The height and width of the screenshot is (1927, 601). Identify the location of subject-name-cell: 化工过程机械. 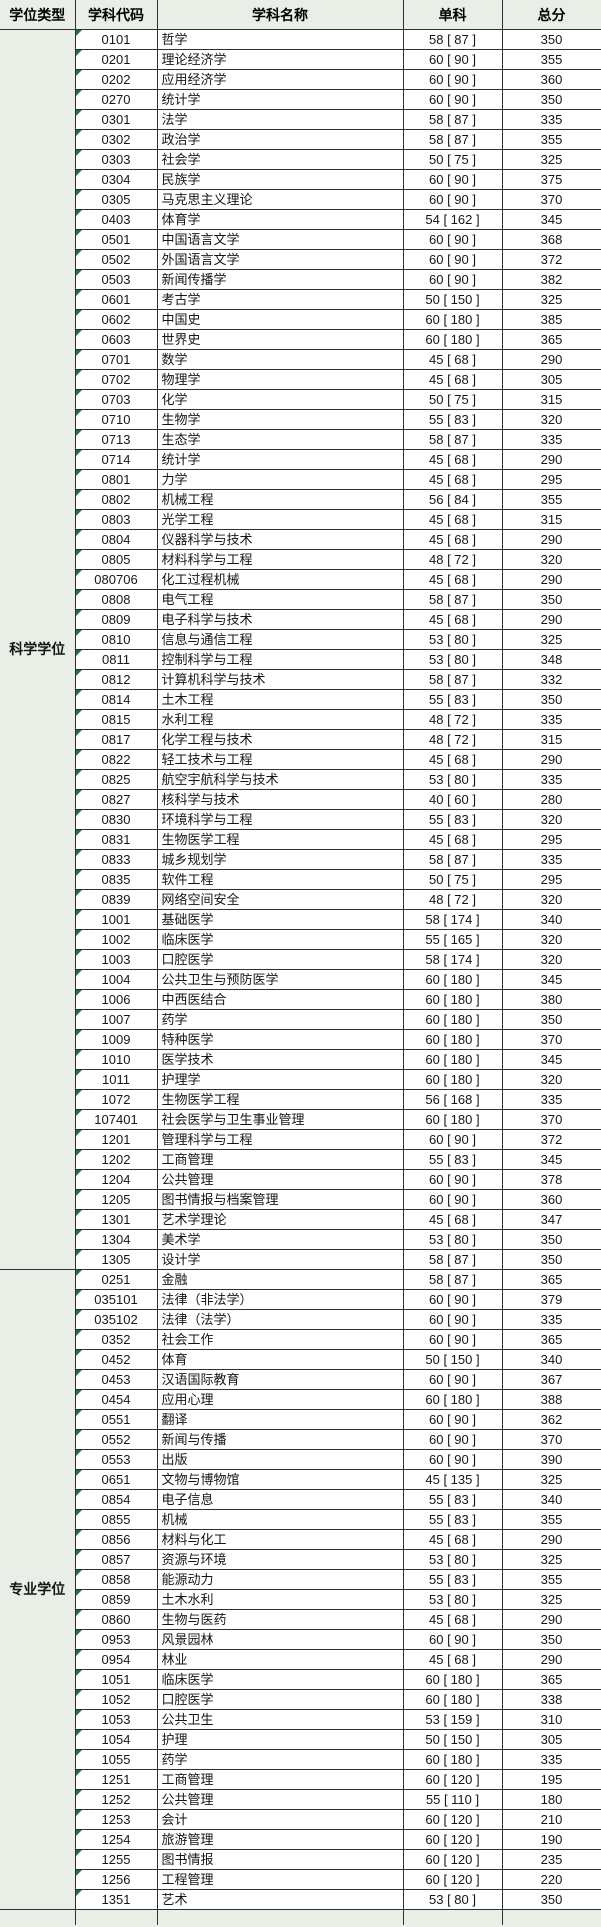
(280, 579).